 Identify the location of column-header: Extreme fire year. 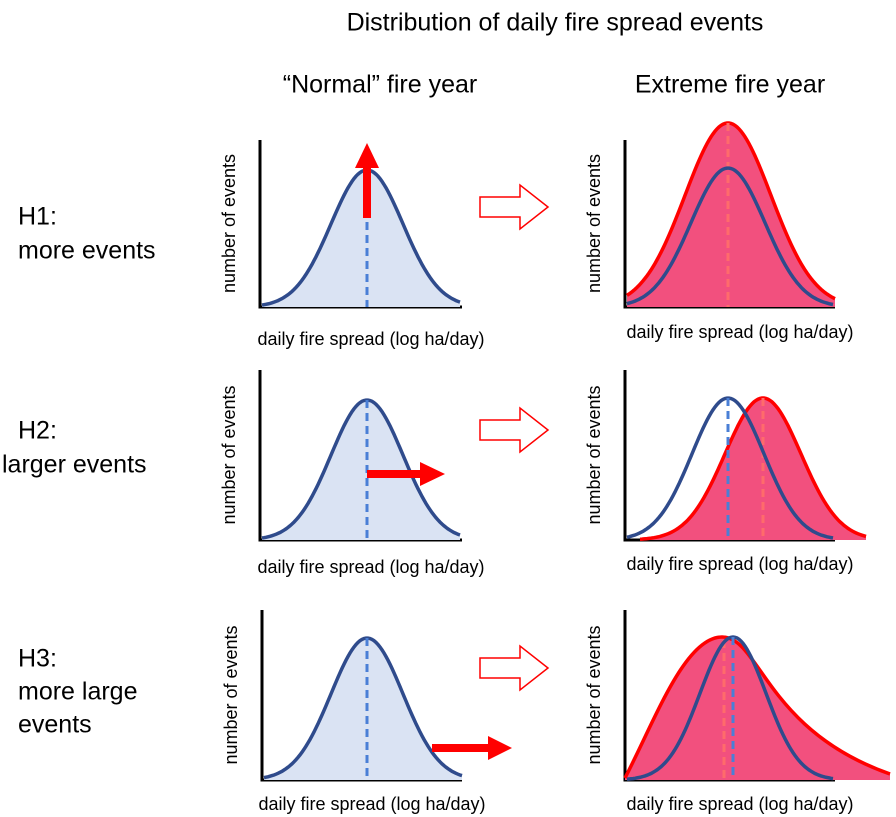
(730, 85).